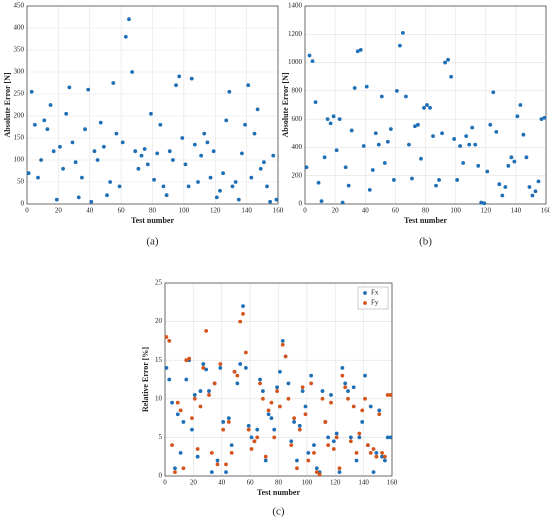  Describe the element at coordinates (425, 220) in the screenshot. I see `x-axis-label: Test number` at that location.